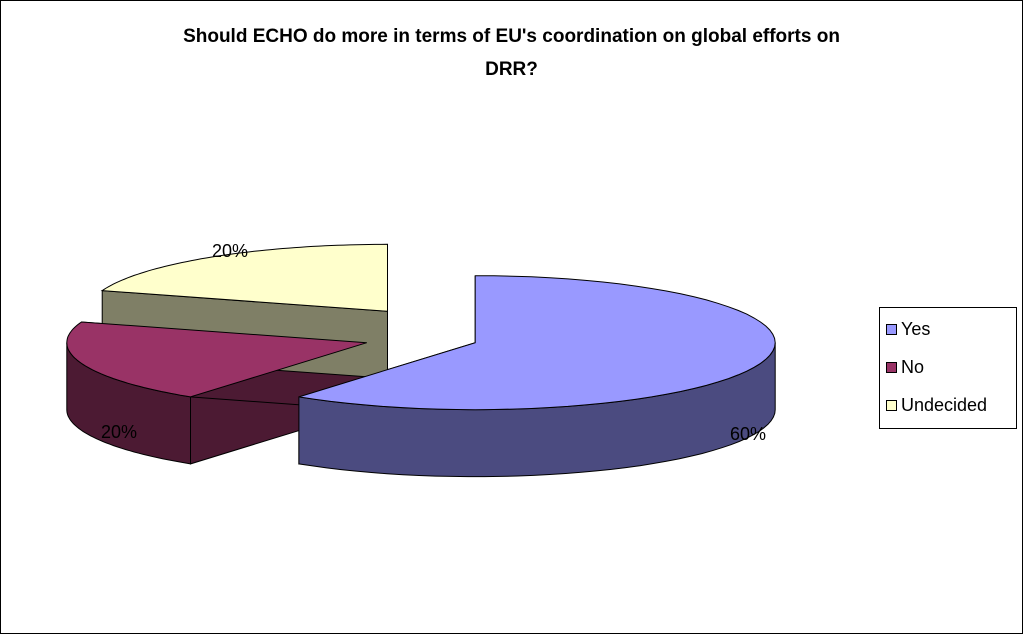 The height and width of the screenshot is (634, 1023). Describe the element at coordinates (230, 251) in the screenshot. I see `data-label-undecided: 20%` at that location.